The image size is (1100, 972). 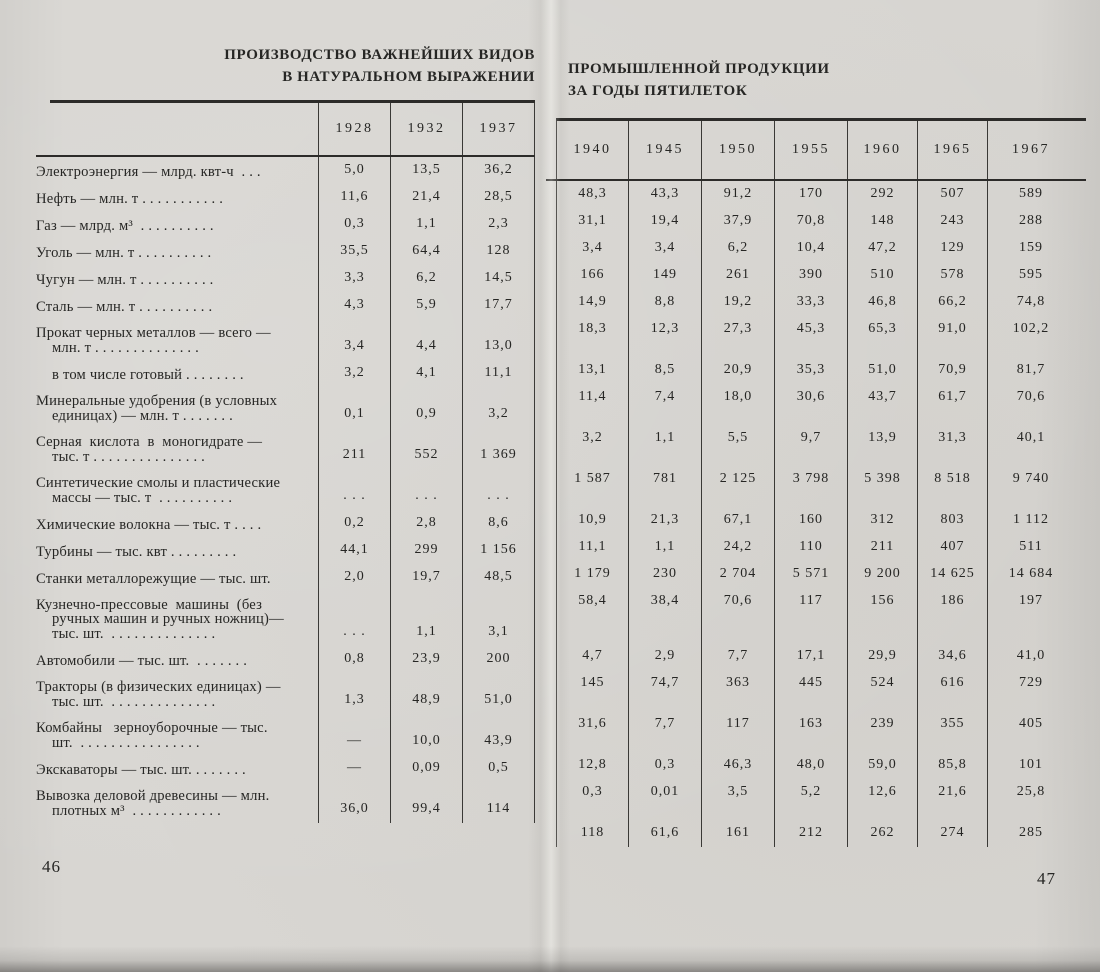 What do you see at coordinates (821, 472) in the screenshot?
I see `table-row: 1 587 781 2 125 3 798 5 398 8 518 9 740` at bounding box center [821, 472].